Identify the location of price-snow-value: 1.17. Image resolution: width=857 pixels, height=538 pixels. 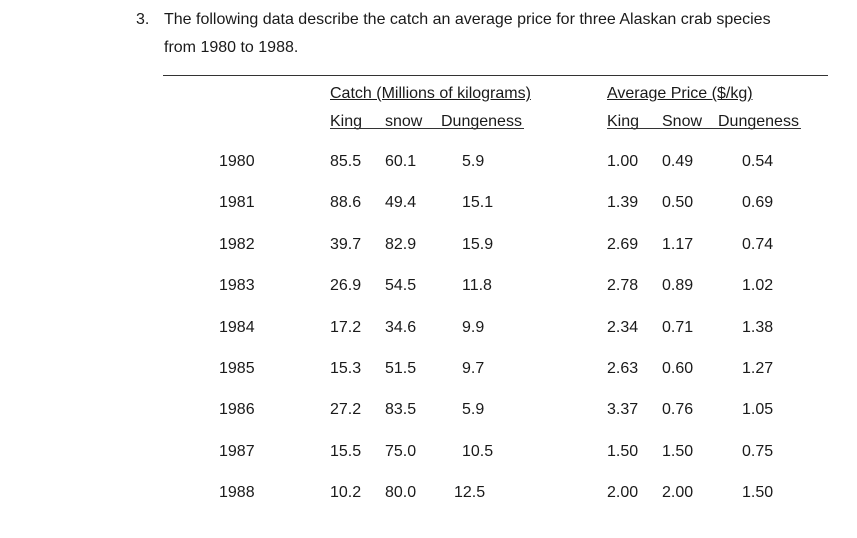
(678, 244).